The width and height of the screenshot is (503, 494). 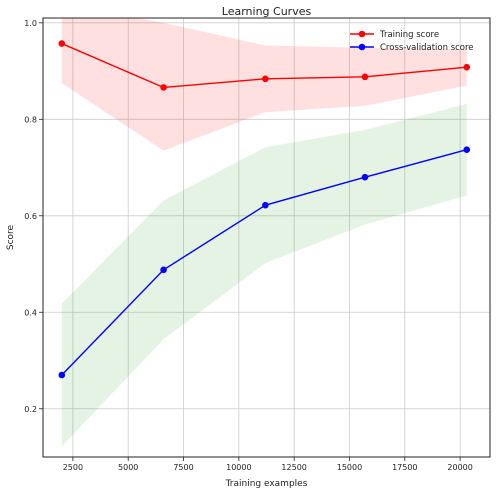 What do you see at coordinates (293, 467) in the screenshot?
I see `x-tick-label-4: 12500` at bounding box center [293, 467].